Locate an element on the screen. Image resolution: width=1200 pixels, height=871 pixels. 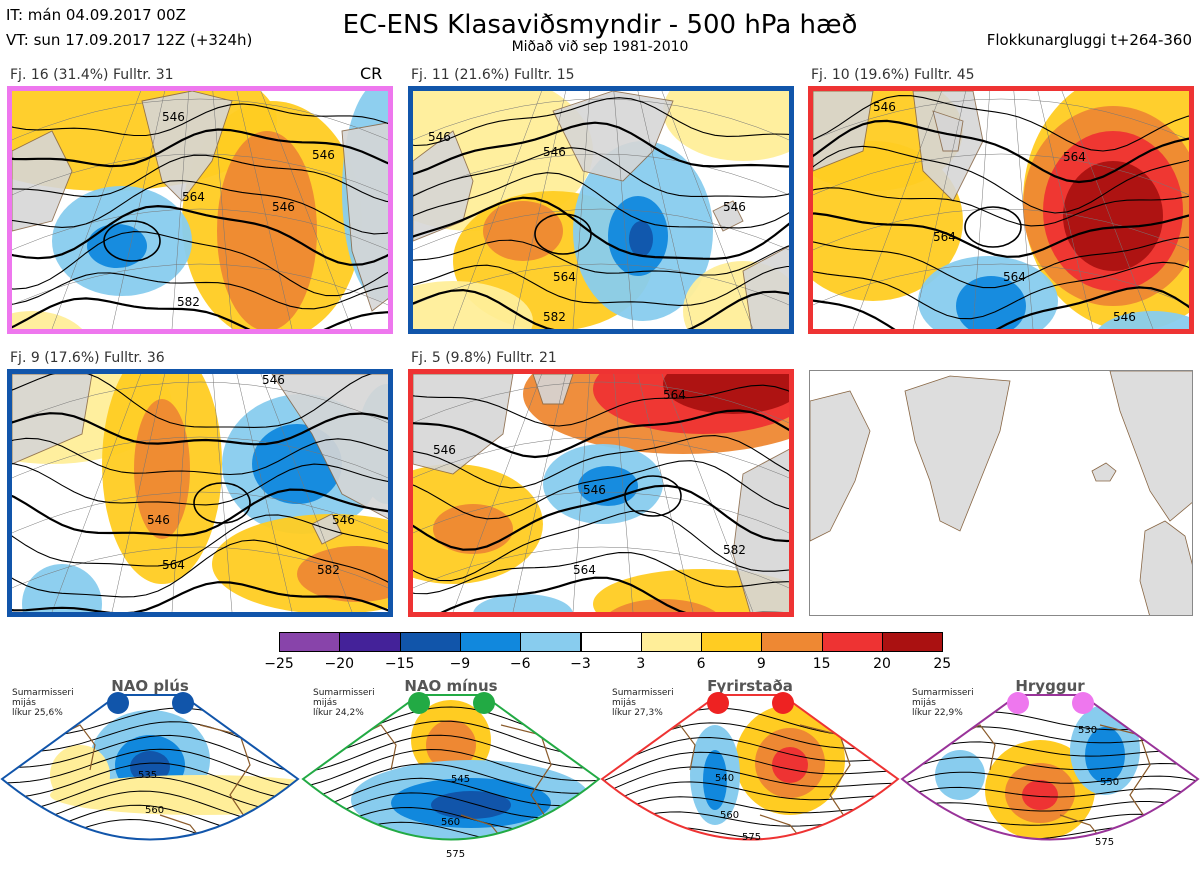
valid-time: VT: sun 17.09.2017 12Z (+324h) is located at coordinates (129, 40).